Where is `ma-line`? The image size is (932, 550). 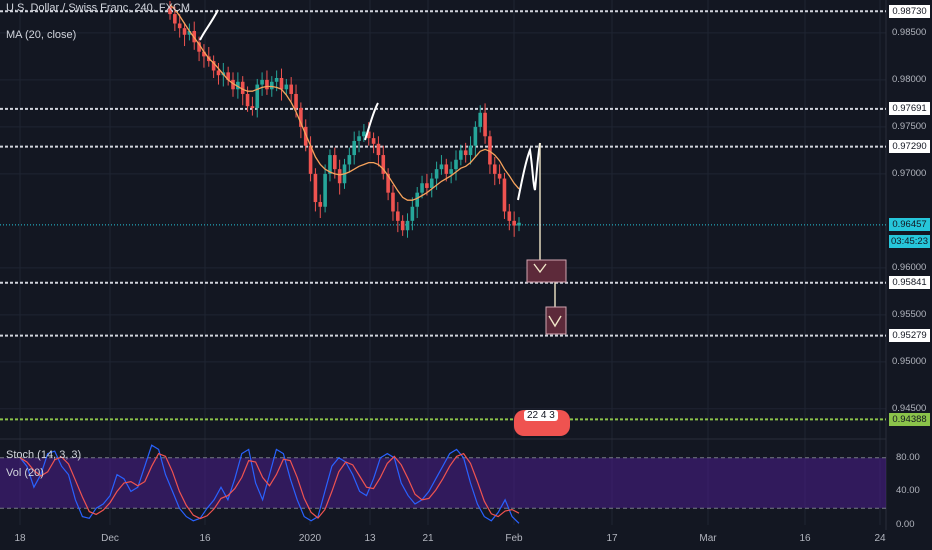
ma-line is located at coordinates (344, 102).